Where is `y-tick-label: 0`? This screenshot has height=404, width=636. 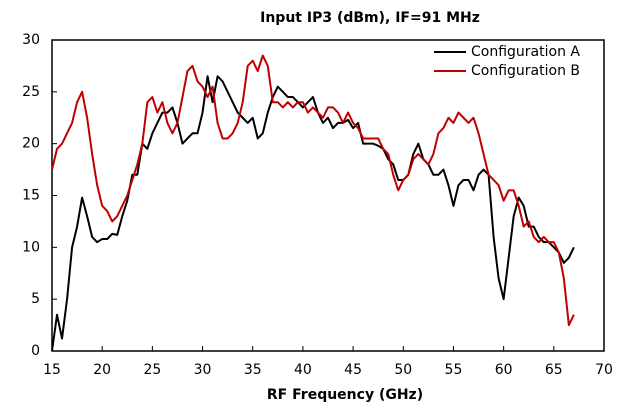
y-tick-label: 0 is located at coordinates (35, 351).